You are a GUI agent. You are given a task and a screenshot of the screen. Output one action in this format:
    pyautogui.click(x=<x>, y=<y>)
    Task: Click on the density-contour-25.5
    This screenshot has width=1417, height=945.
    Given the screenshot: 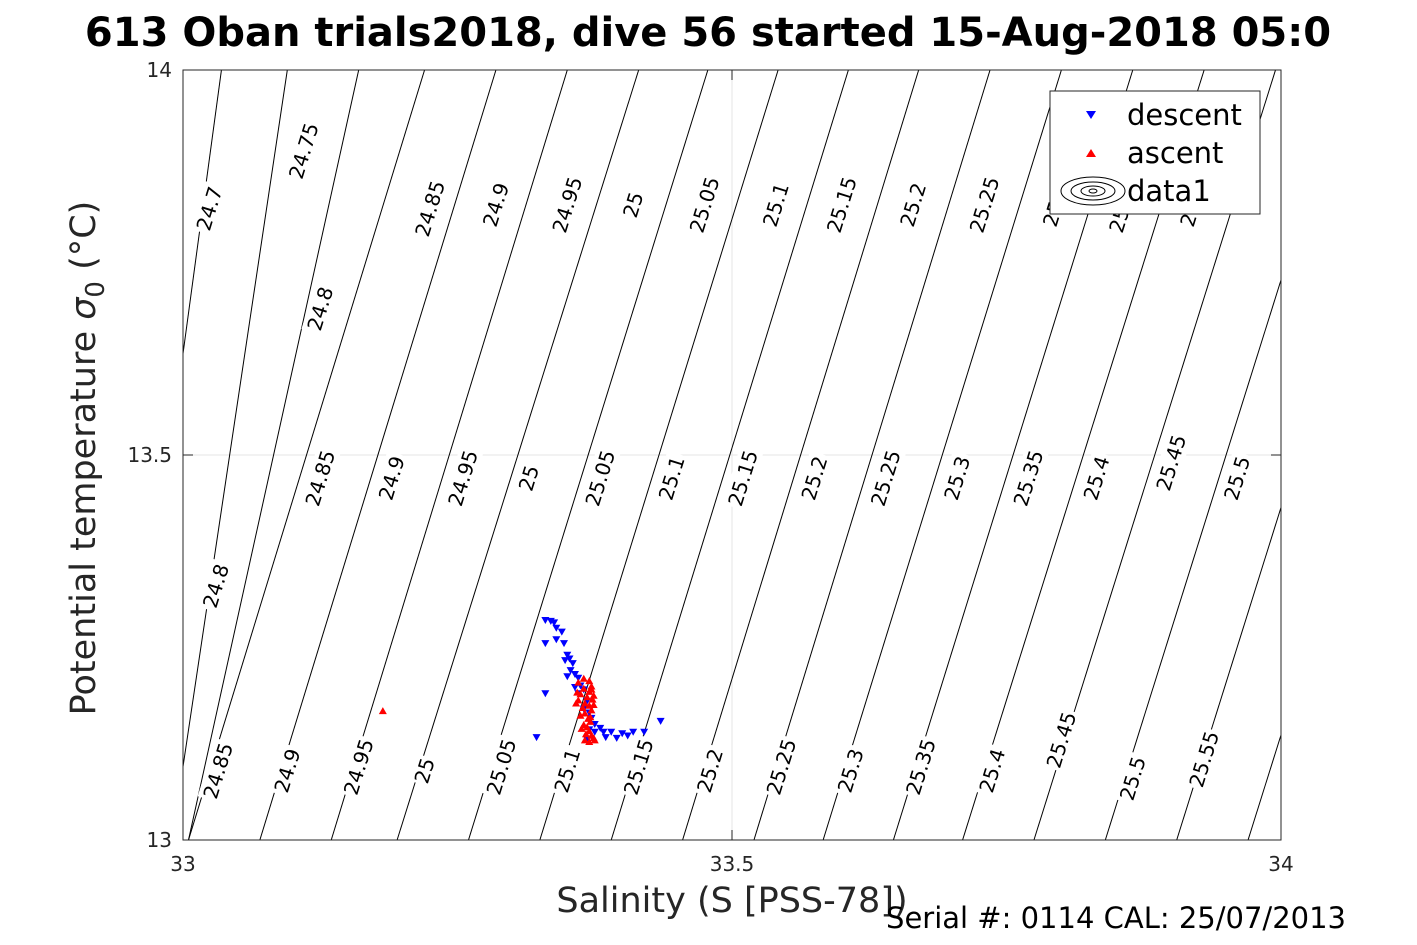 What is the action you would take?
    pyautogui.click(x=1192, y=559)
    